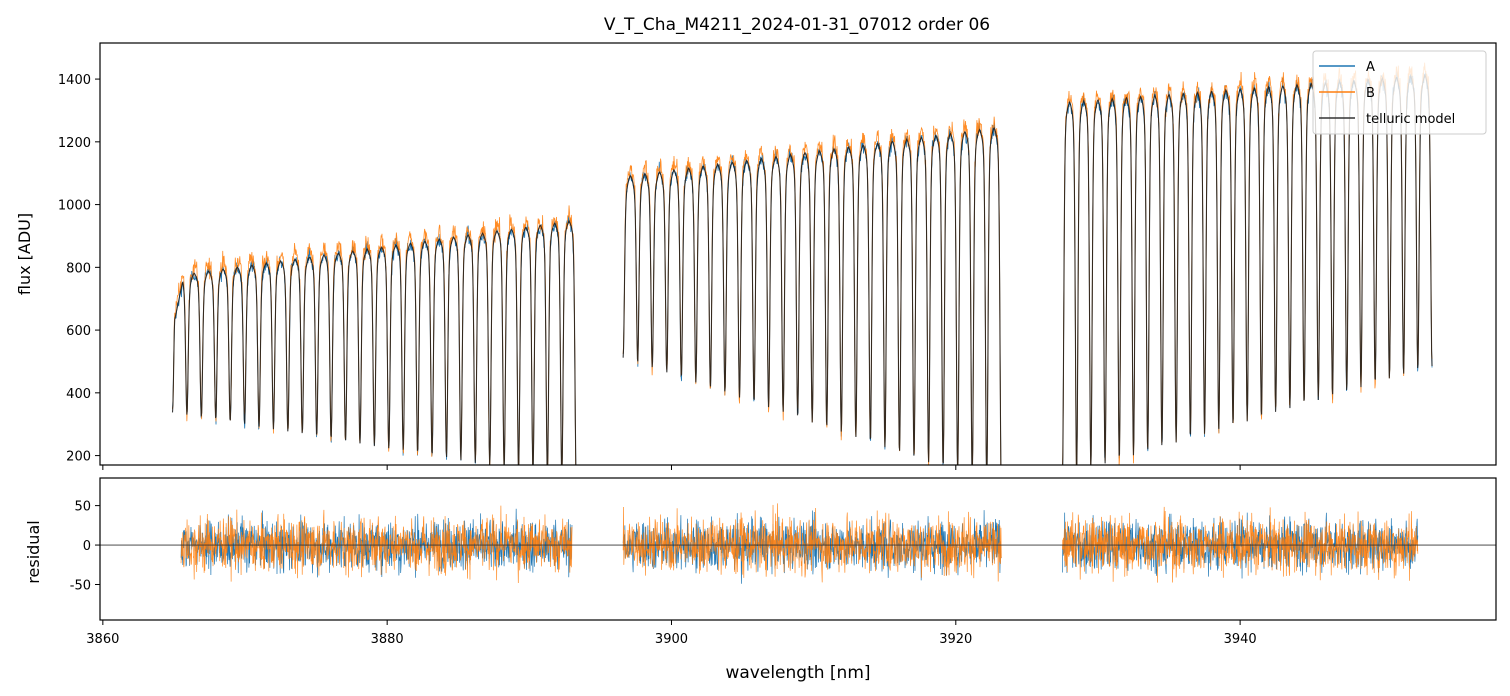  I want to click on residual-x-tick-label: 3860, so click(102, 639).